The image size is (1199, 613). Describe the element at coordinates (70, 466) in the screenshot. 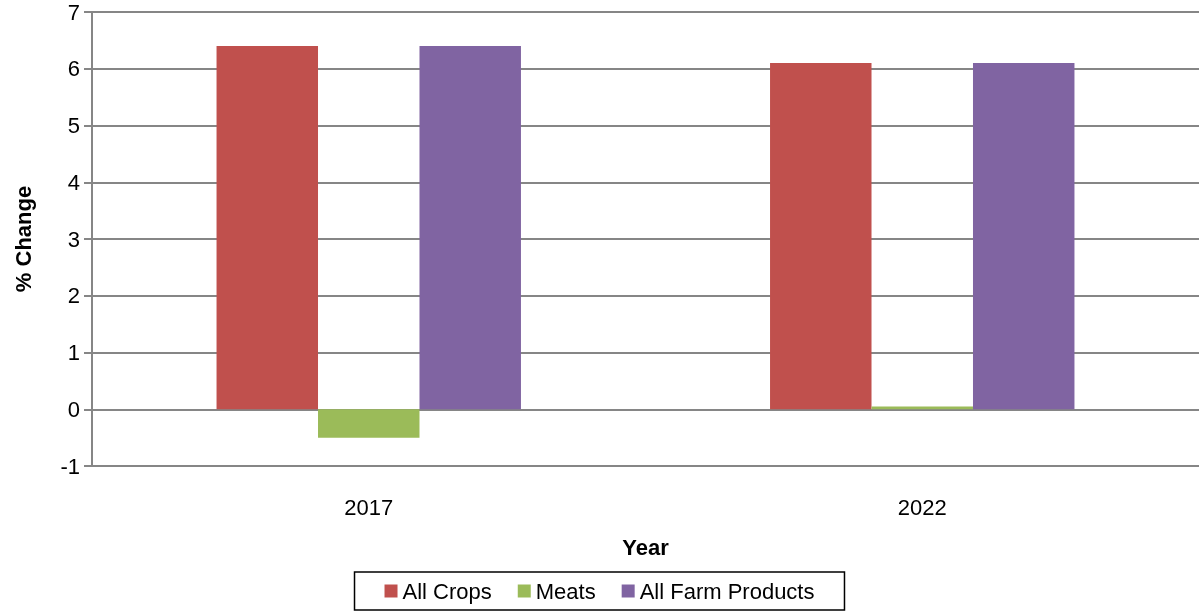

I see `y-tick-label: -1` at that location.